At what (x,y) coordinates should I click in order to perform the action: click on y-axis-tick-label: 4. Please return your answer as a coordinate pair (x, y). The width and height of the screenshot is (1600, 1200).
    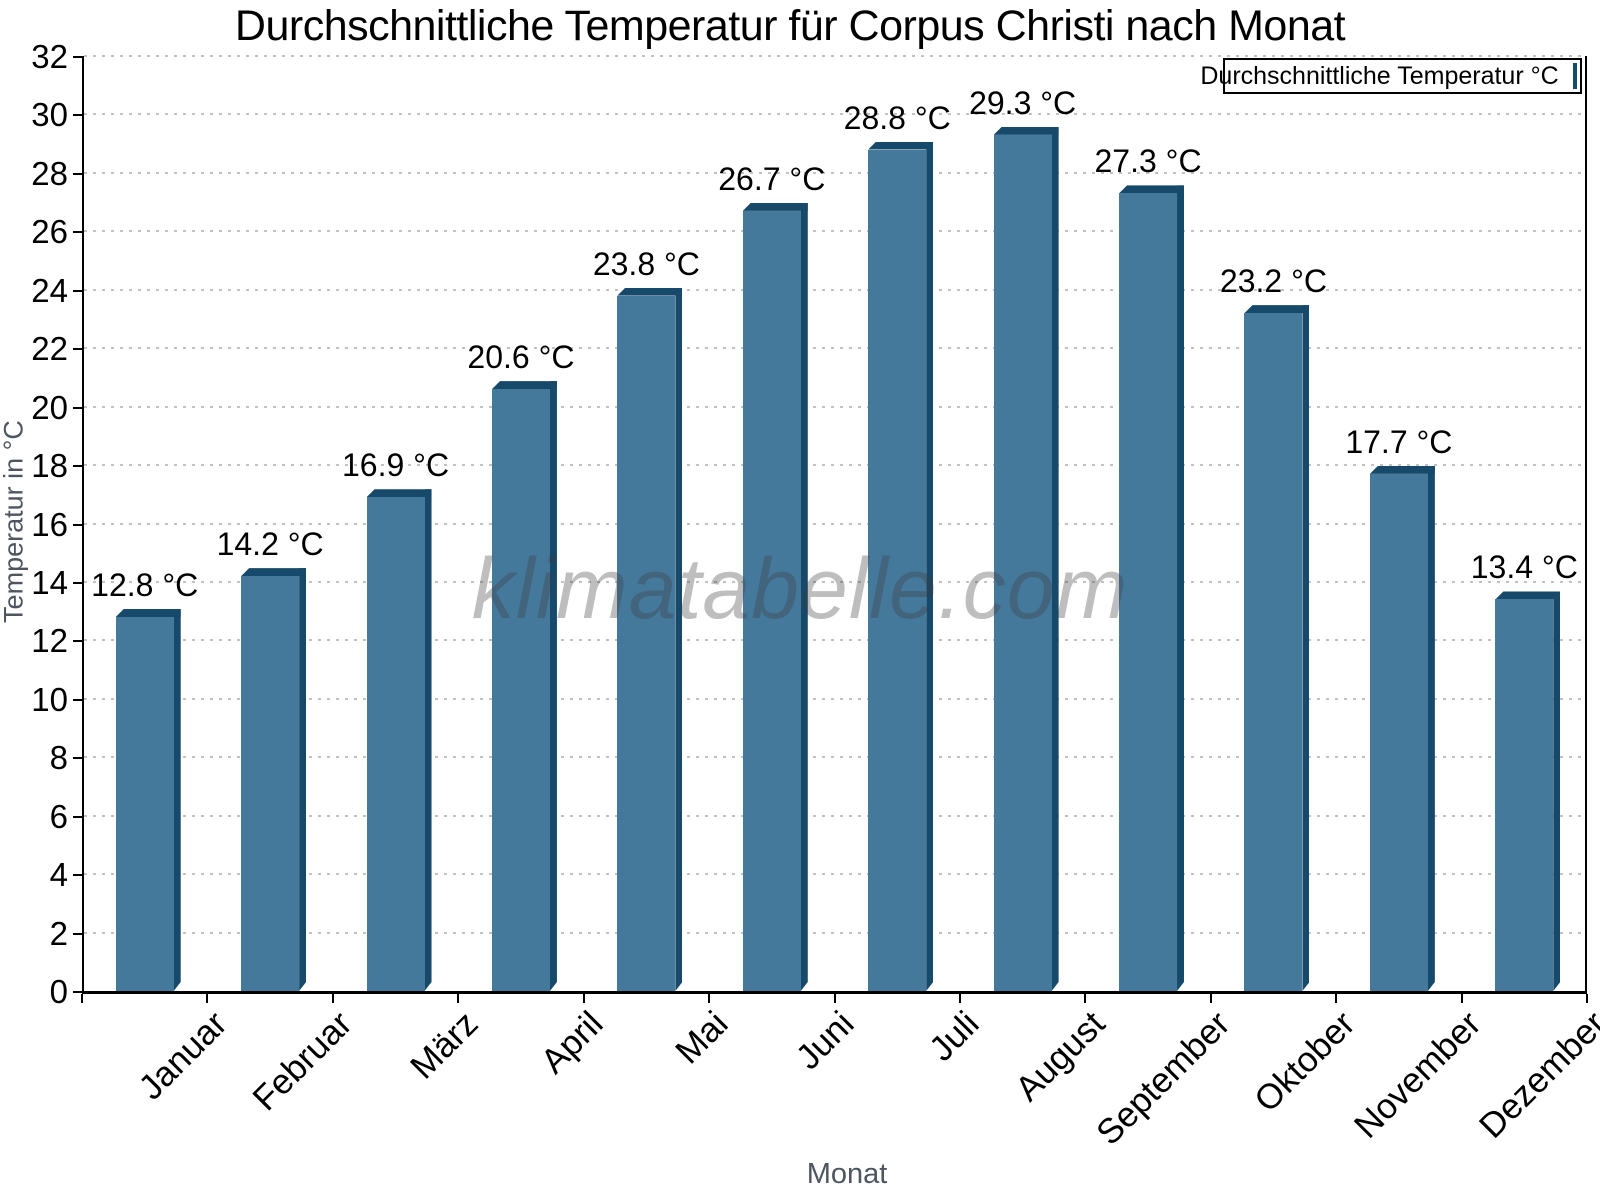
    Looking at the image, I should click on (58, 875).